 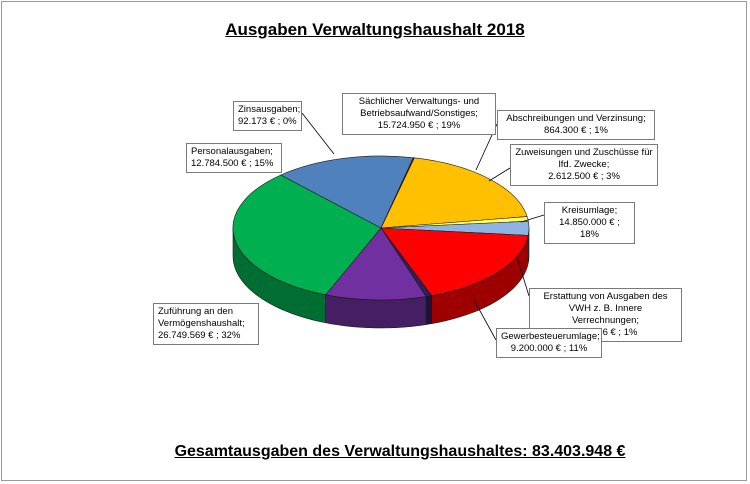 What do you see at coordinates (589, 223) in the screenshot?
I see `data-label-kreisumlage: Kreisumlage; 14.850.000 € ; 18%` at bounding box center [589, 223].